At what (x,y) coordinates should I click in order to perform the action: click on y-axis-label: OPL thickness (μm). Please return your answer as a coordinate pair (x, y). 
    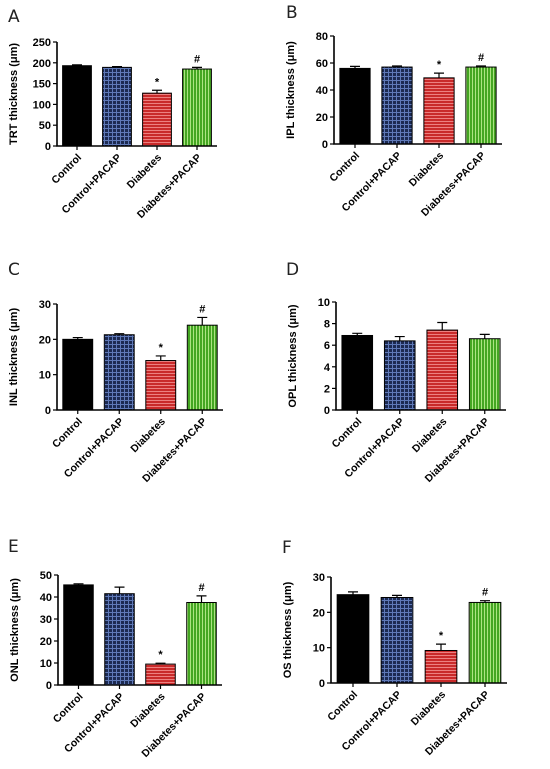
    Looking at the image, I should click on (293, 355).